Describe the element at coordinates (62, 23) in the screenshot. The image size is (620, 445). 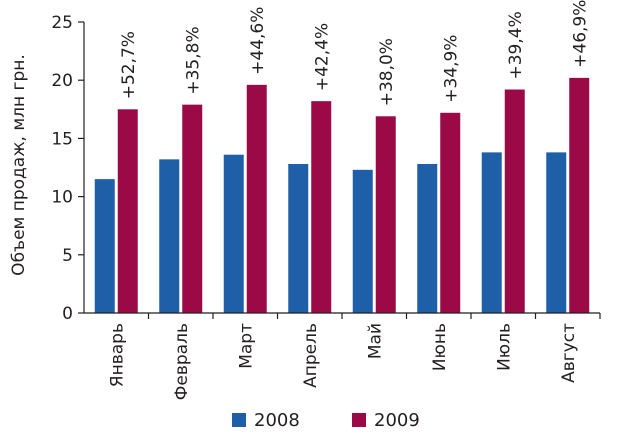
I see `y-tick-label: 25` at that location.